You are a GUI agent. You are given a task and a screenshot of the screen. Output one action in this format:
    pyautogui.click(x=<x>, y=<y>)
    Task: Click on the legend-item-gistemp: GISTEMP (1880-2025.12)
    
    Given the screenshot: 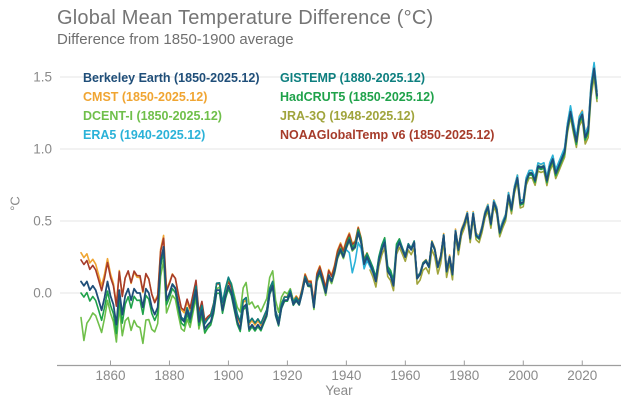 What is the action you would take?
    pyautogui.click(x=352, y=78)
    